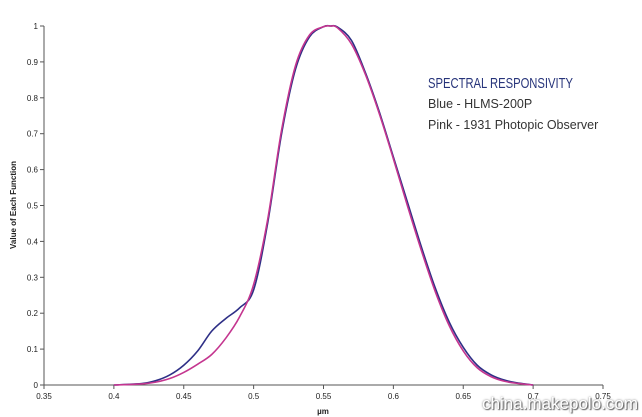 Image resolution: width=642 pixels, height=417 pixels. Describe the element at coordinates (33, 313) in the screenshot. I see `y-tick-label: 0.2` at that location.